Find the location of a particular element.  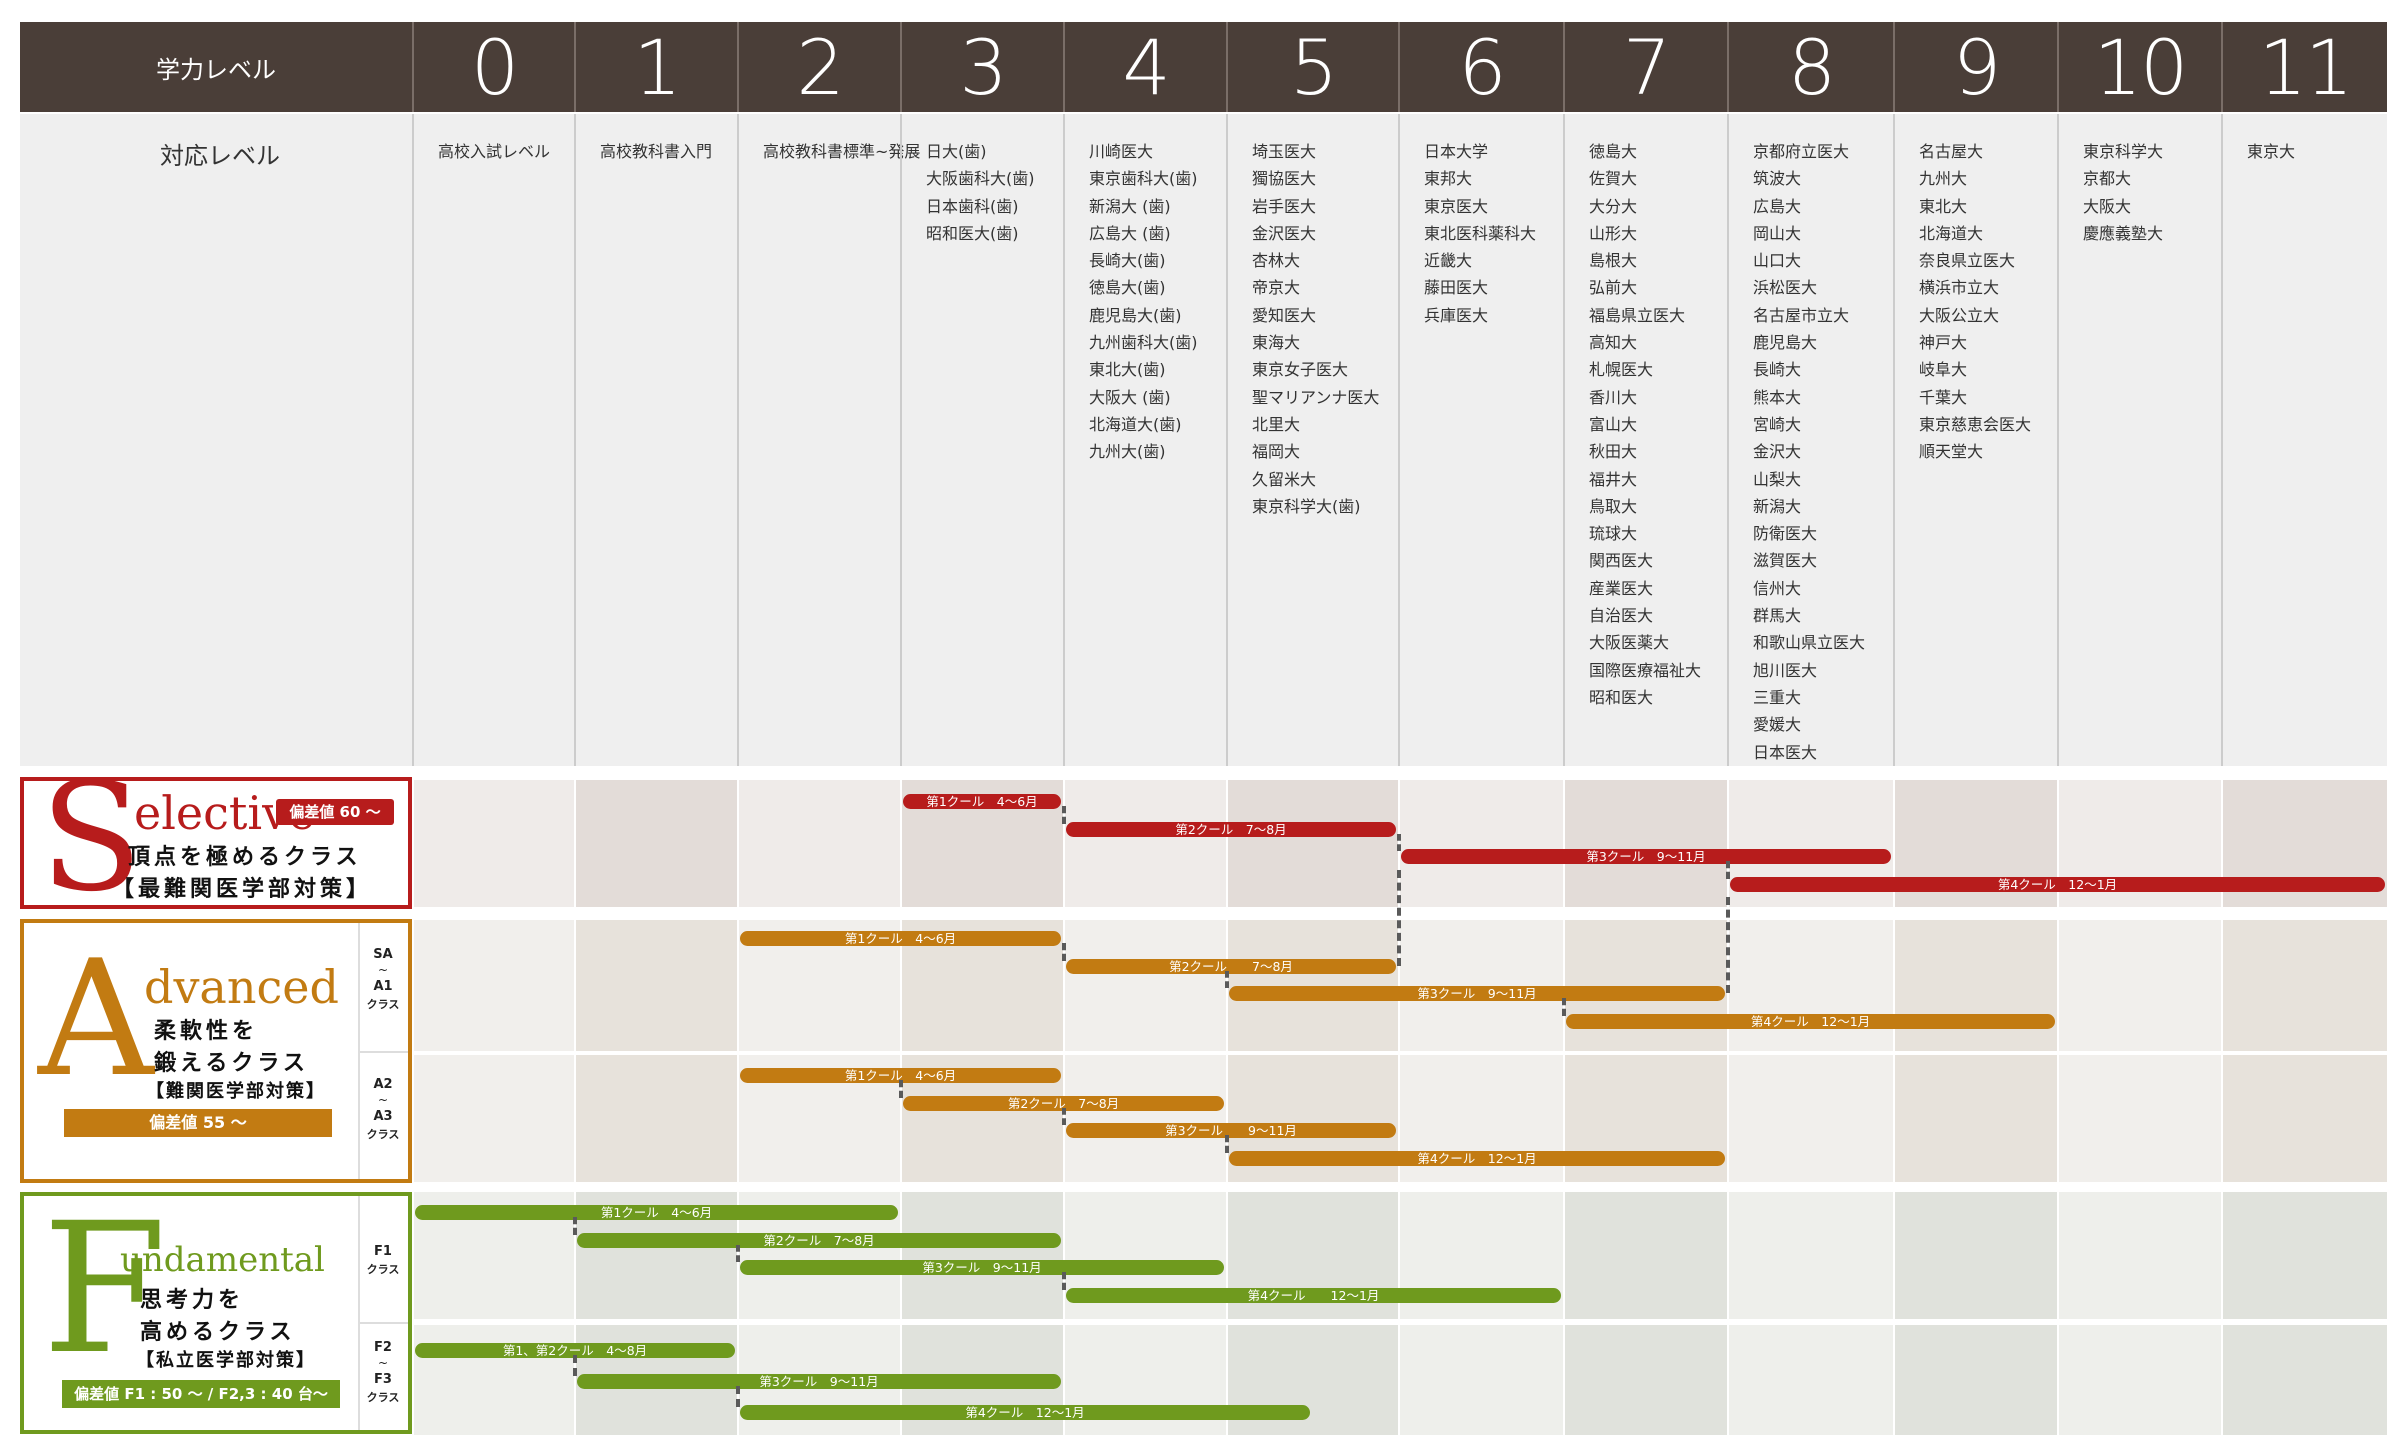

university-name: 大阪大 (歯) is located at coordinates (1130, 397).